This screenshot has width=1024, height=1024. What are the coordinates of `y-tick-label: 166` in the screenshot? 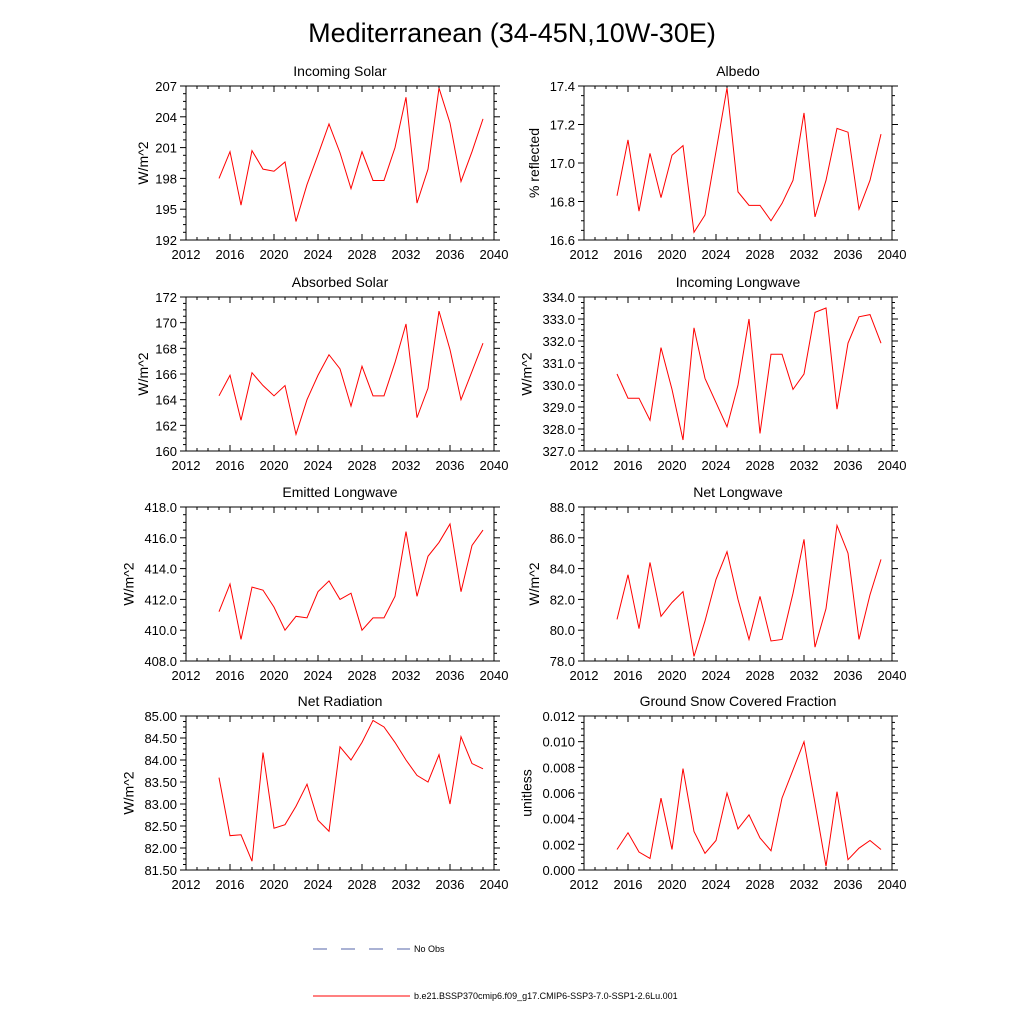 It's located at (166, 374).